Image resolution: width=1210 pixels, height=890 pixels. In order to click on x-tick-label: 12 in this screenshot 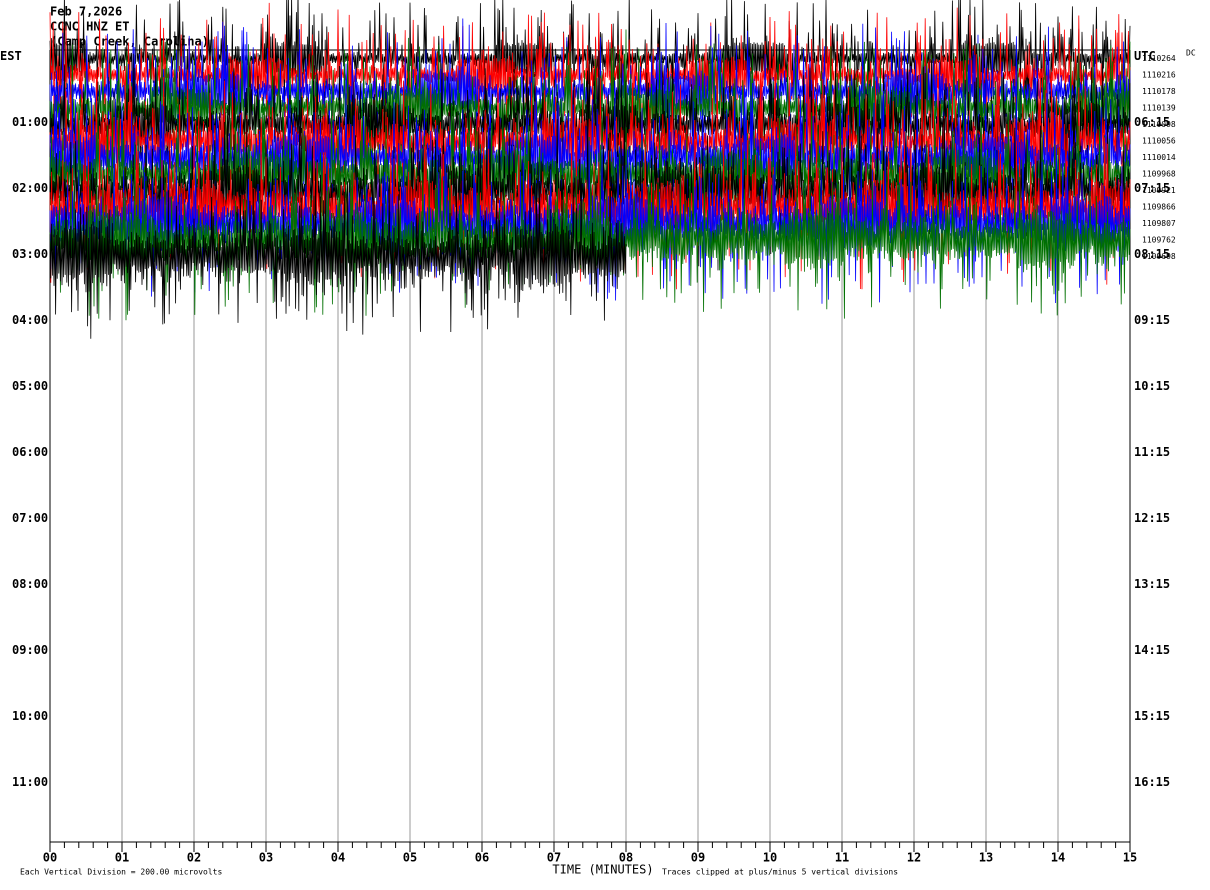, I will do `click(914, 858)`.